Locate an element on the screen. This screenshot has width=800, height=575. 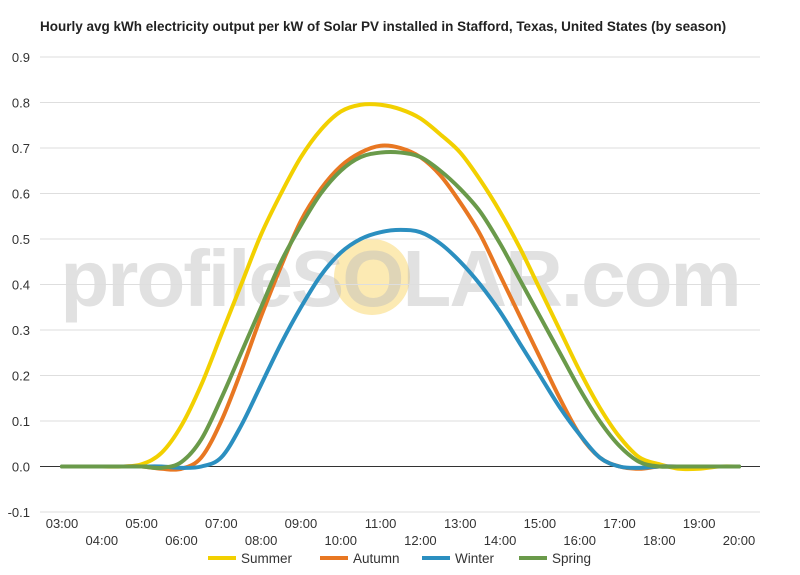
x-tick-label: 15:00 is located at coordinates (540, 523).